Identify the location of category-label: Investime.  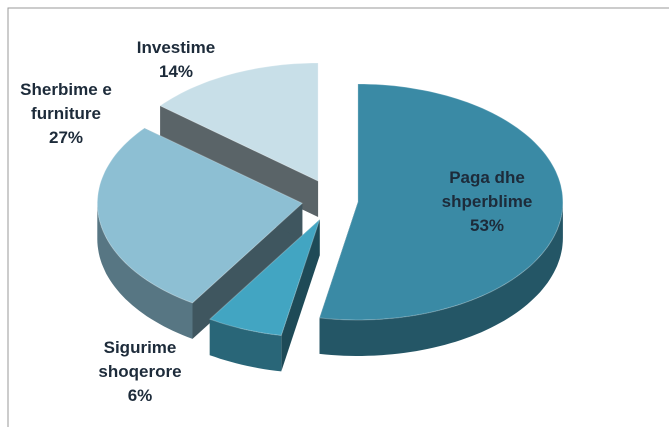
(176, 47).